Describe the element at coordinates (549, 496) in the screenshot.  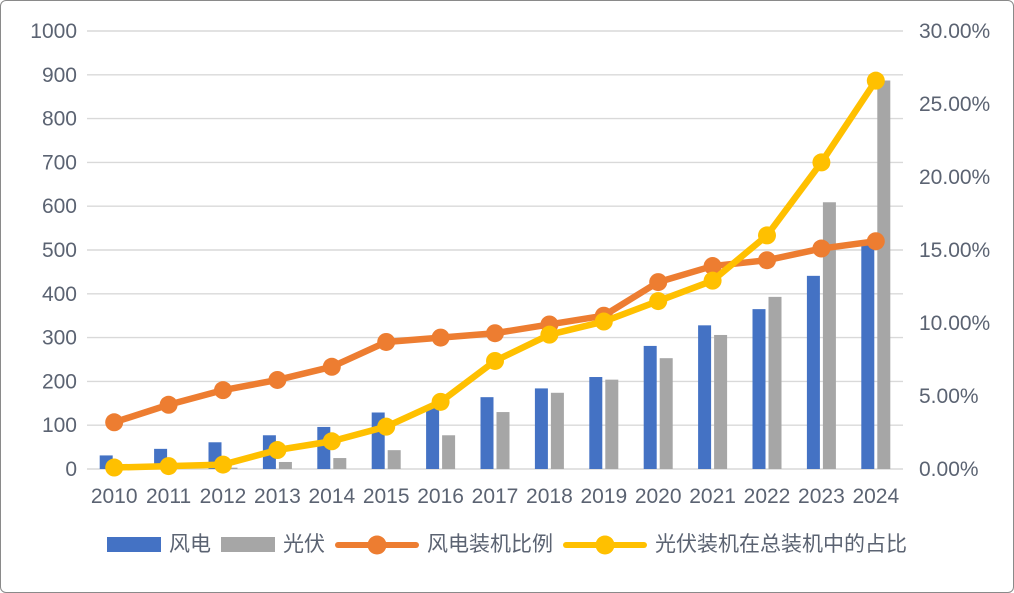
I see `x-axis-tick: 2018` at that location.